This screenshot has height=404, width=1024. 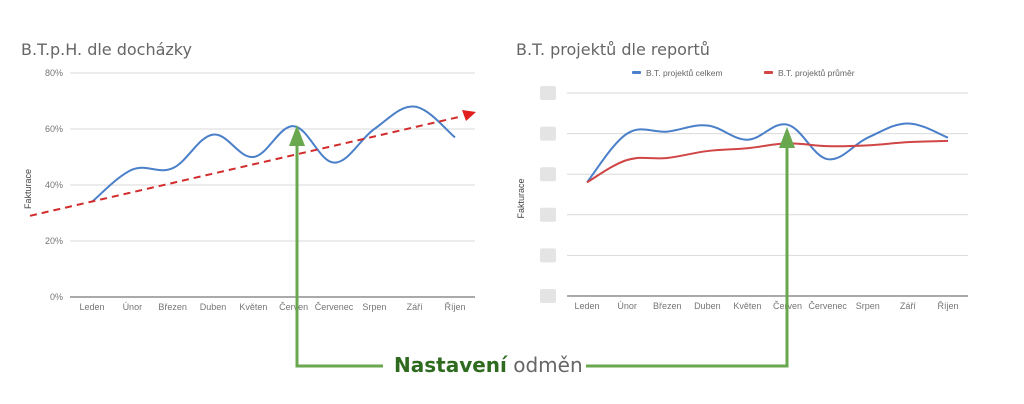 I want to click on callout-bold-text: Nastavení, so click(x=450, y=365).